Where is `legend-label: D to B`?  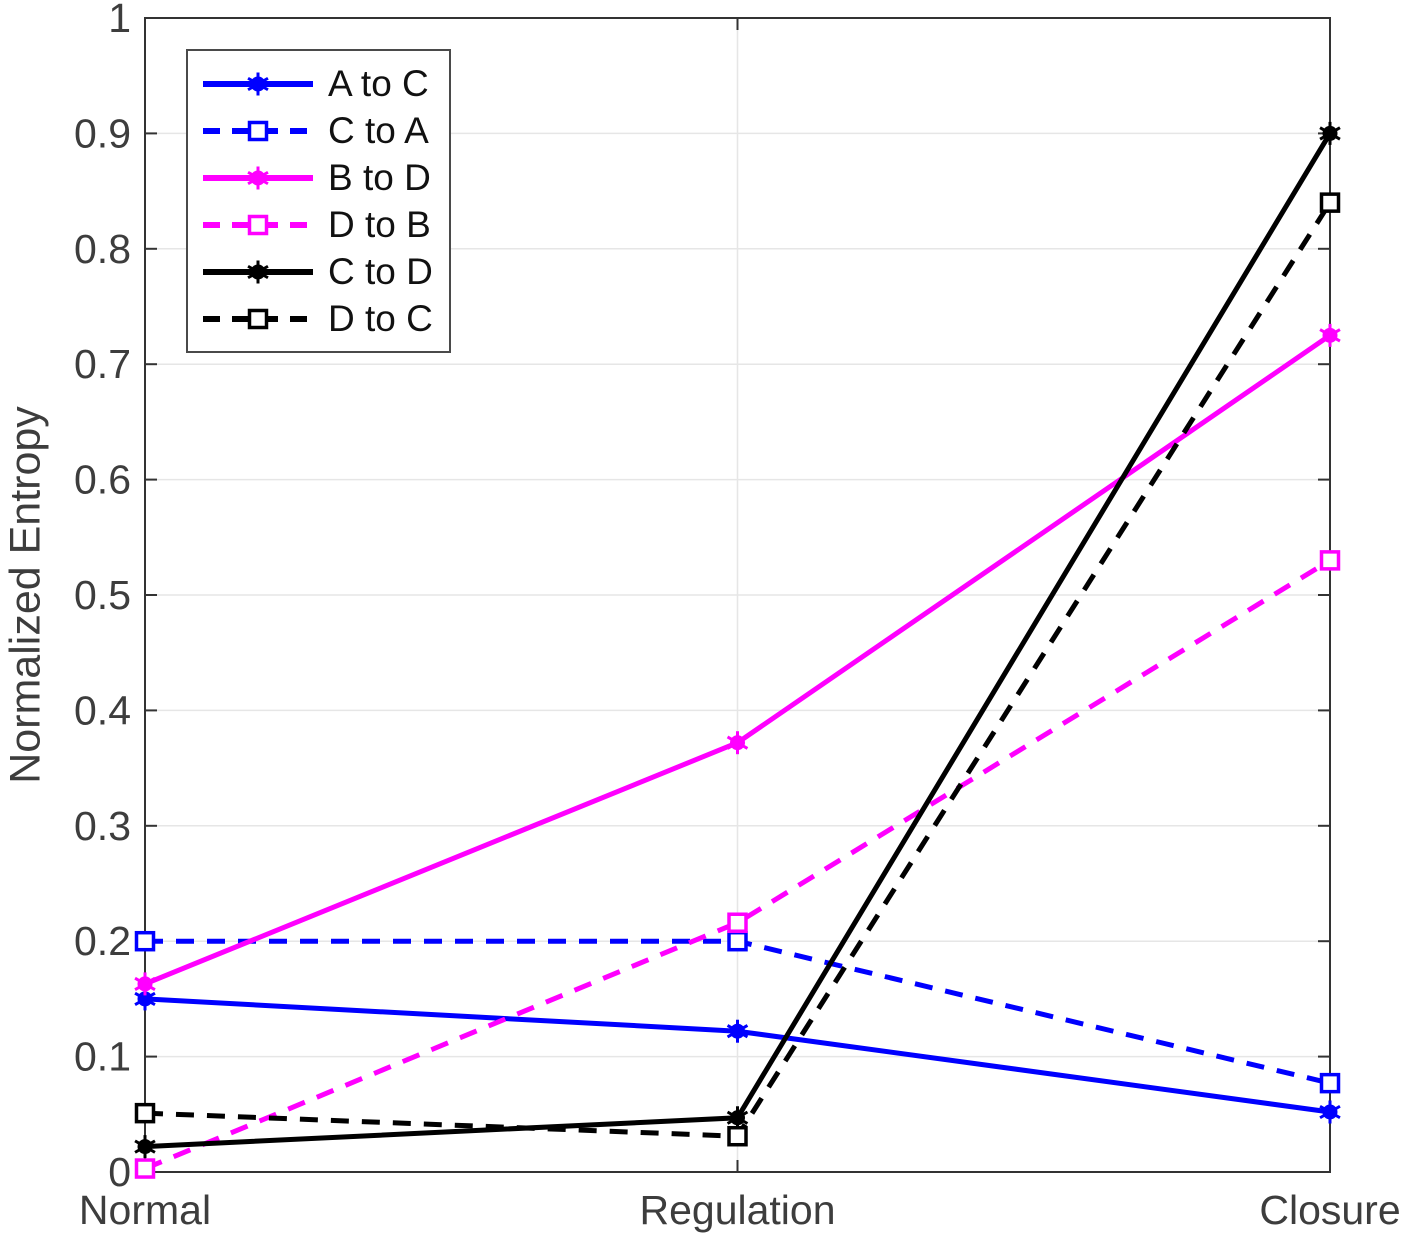 legend-label: D to B is located at coordinates (379, 224).